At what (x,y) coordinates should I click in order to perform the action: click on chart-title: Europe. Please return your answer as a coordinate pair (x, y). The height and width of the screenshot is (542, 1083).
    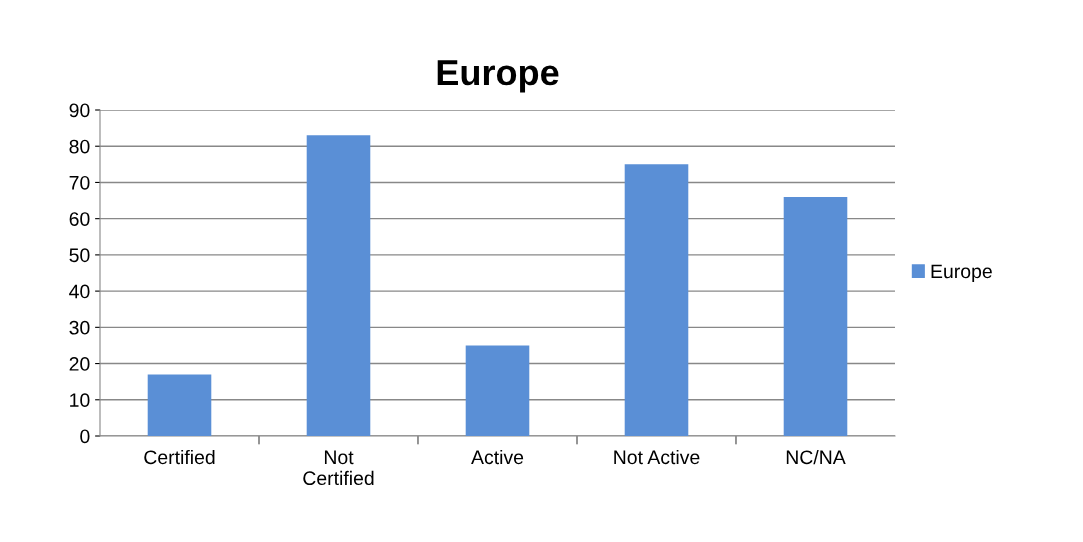
    Looking at the image, I should click on (498, 76).